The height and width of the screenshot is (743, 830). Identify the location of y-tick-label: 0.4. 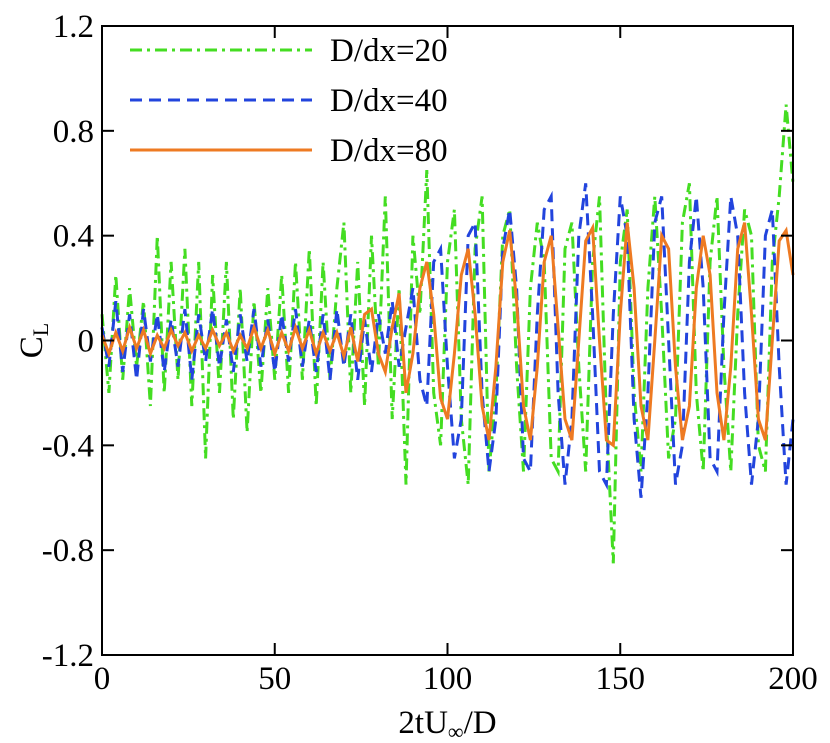
(73, 237).